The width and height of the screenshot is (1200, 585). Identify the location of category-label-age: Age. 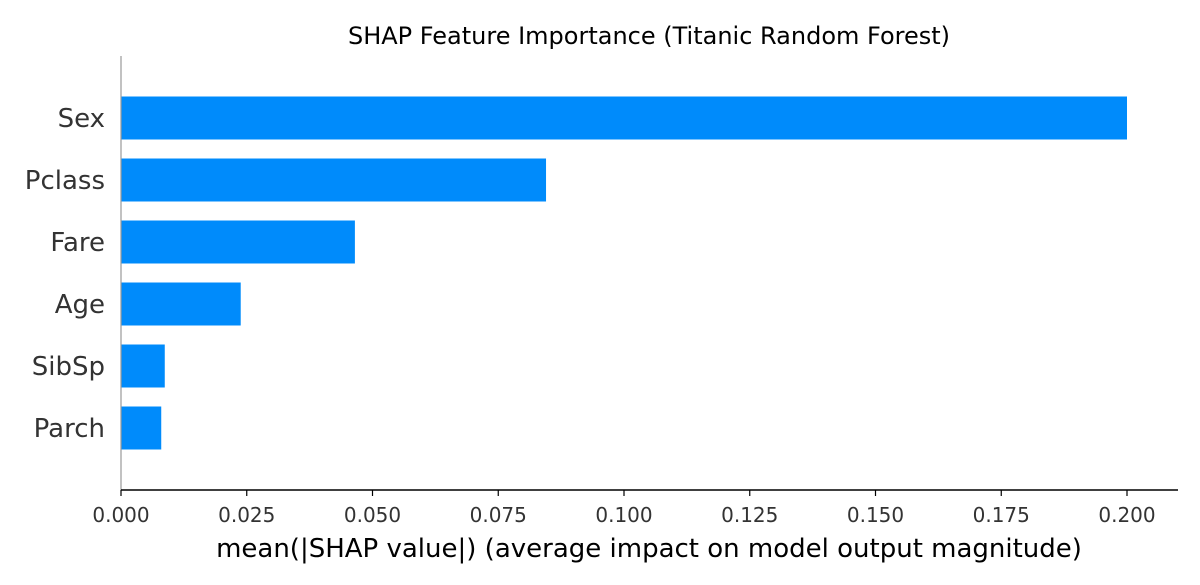
(80, 305).